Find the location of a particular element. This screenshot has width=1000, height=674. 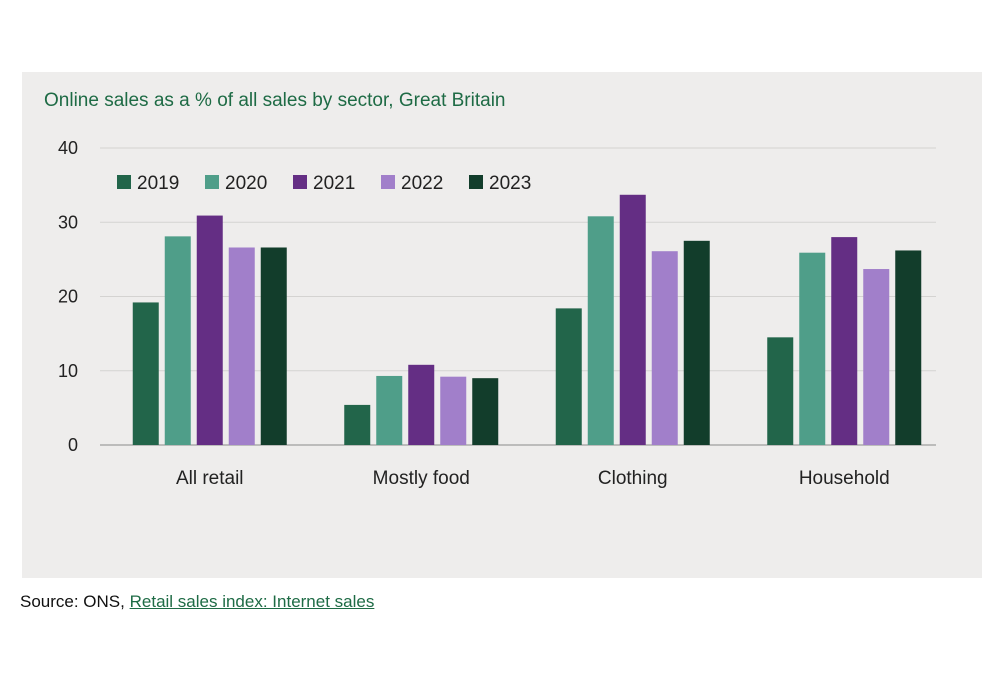

legend-swatch-2019 is located at coordinates (124, 182).